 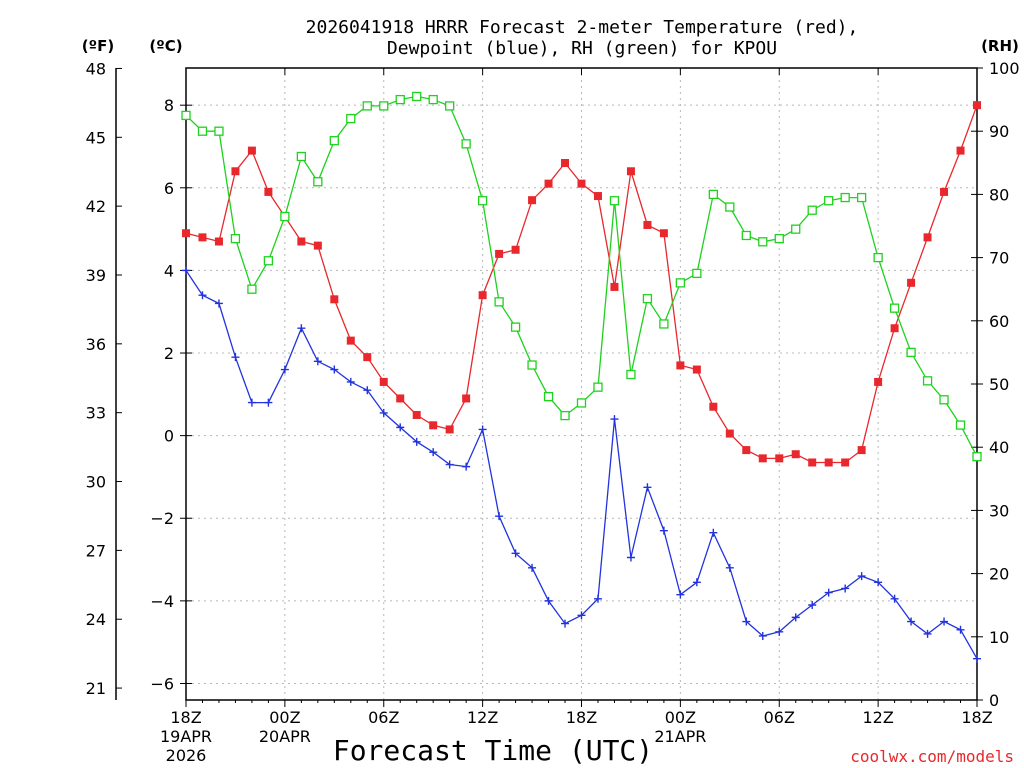 I want to click on x-tick-date-label: 19APR, so click(x=186, y=736).